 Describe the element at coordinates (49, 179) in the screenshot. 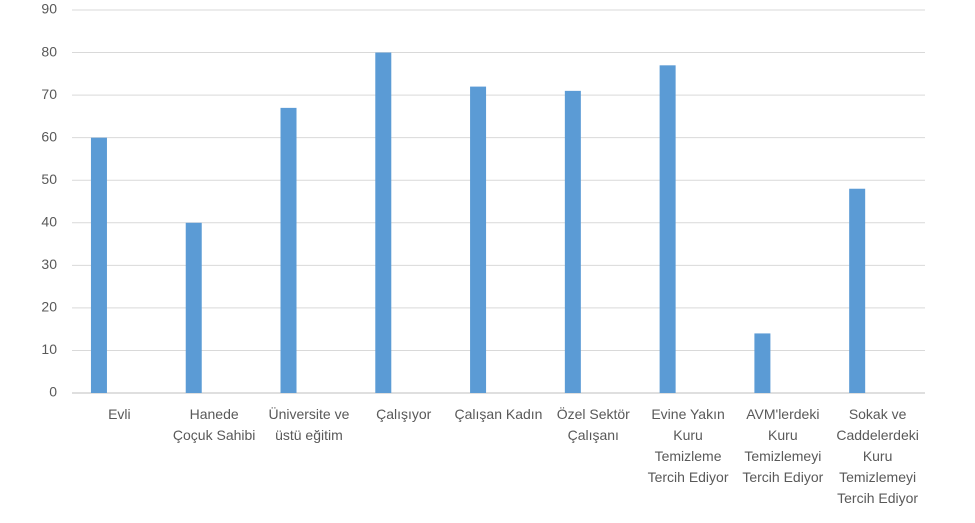

I see `y-tick-label: 50` at that location.